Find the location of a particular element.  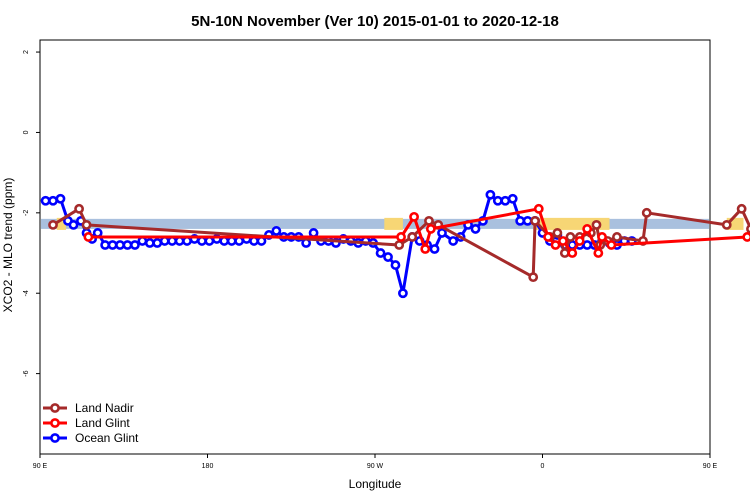

y-tick-label: -6 is located at coordinates (26, 373).